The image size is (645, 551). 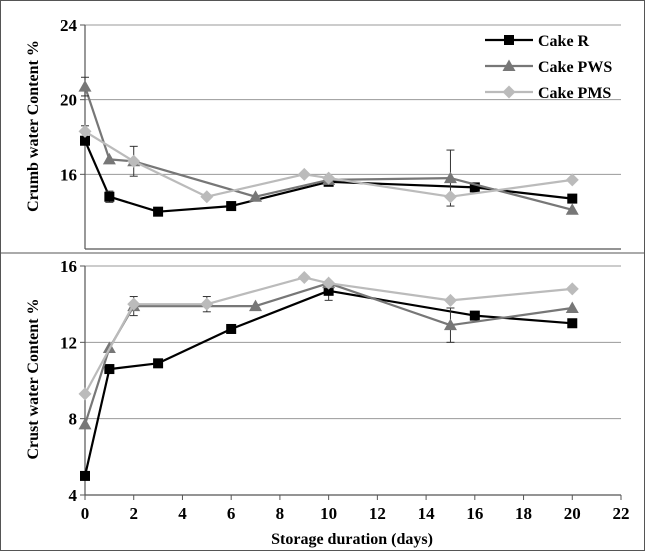 What do you see at coordinates (352, 539) in the screenshot?
I see `x-axis-title: Storage duration (days)` at bounding box center [352, 539].